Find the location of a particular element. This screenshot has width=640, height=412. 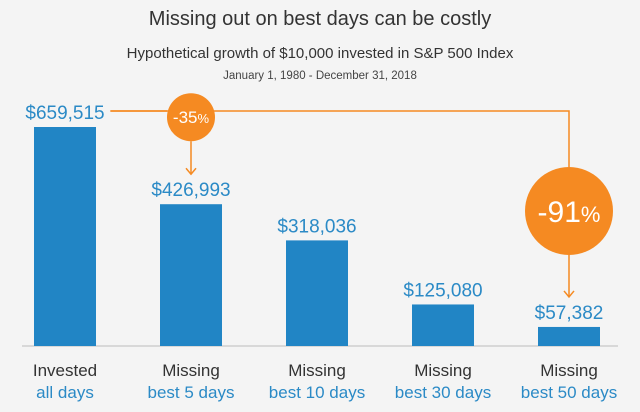

category-label-0: Invested is located at coordinates (65, 370).